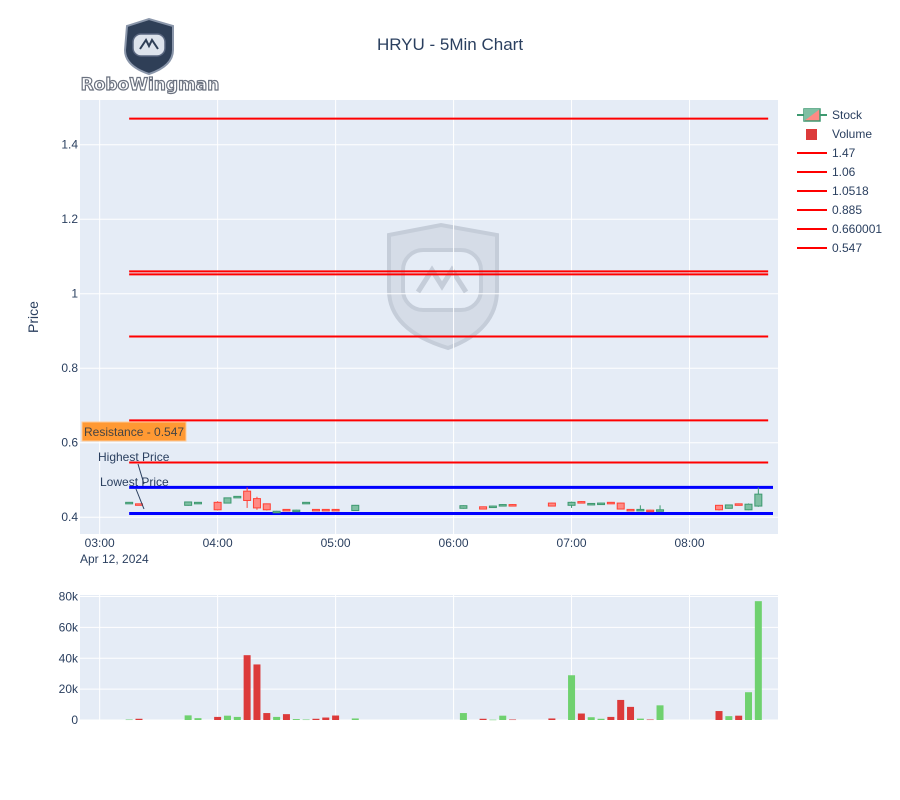  What do you see at coordinates (857, 229) in the screenshot?
I see `legend-label: 0.660001` at bounding box center [857, 229].